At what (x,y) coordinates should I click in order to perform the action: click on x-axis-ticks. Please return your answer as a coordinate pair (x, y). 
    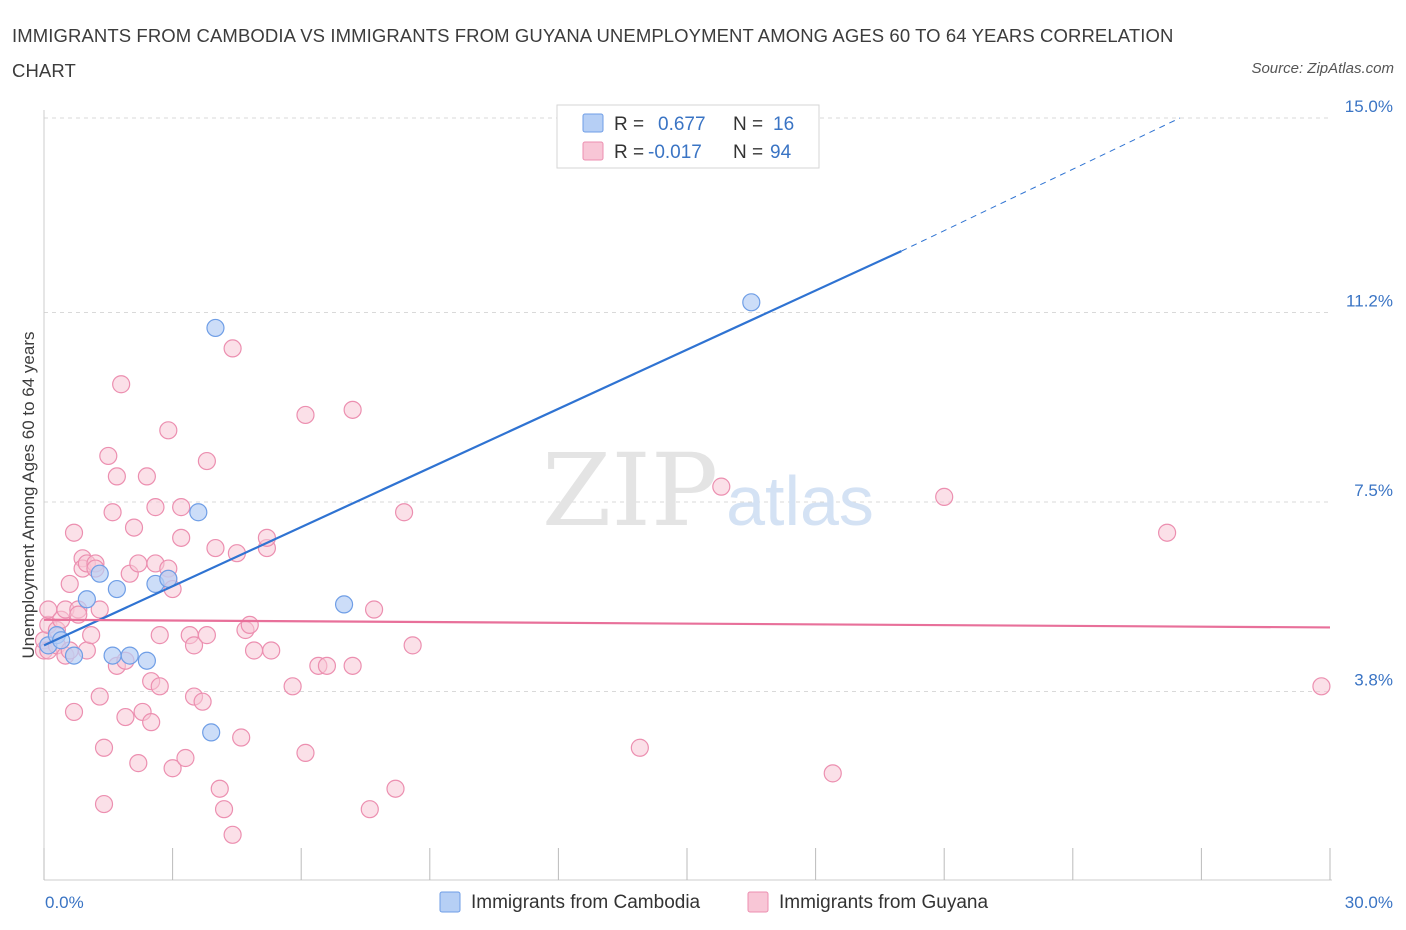
    Looking at the image, I should click on (687, 864).